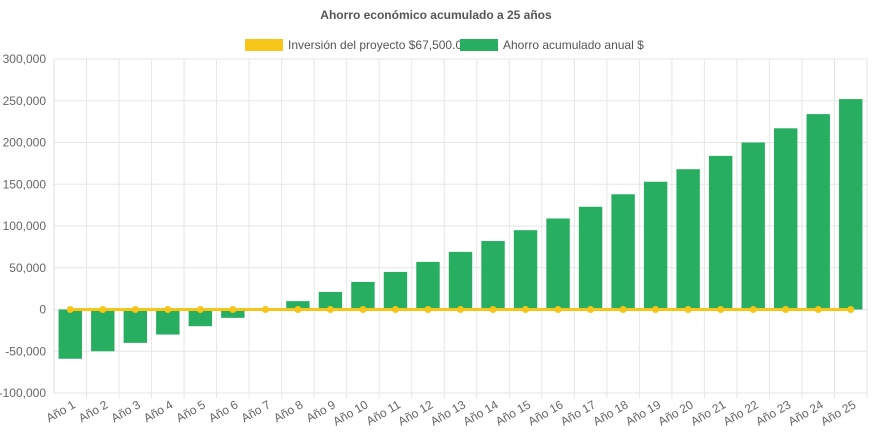 The width and height of the screenshot is (873, 436). What do you see at coordinates (25, 59) in the screenshot?
I see `y-tick-label: 300,000` at bounding box center [25, 59].